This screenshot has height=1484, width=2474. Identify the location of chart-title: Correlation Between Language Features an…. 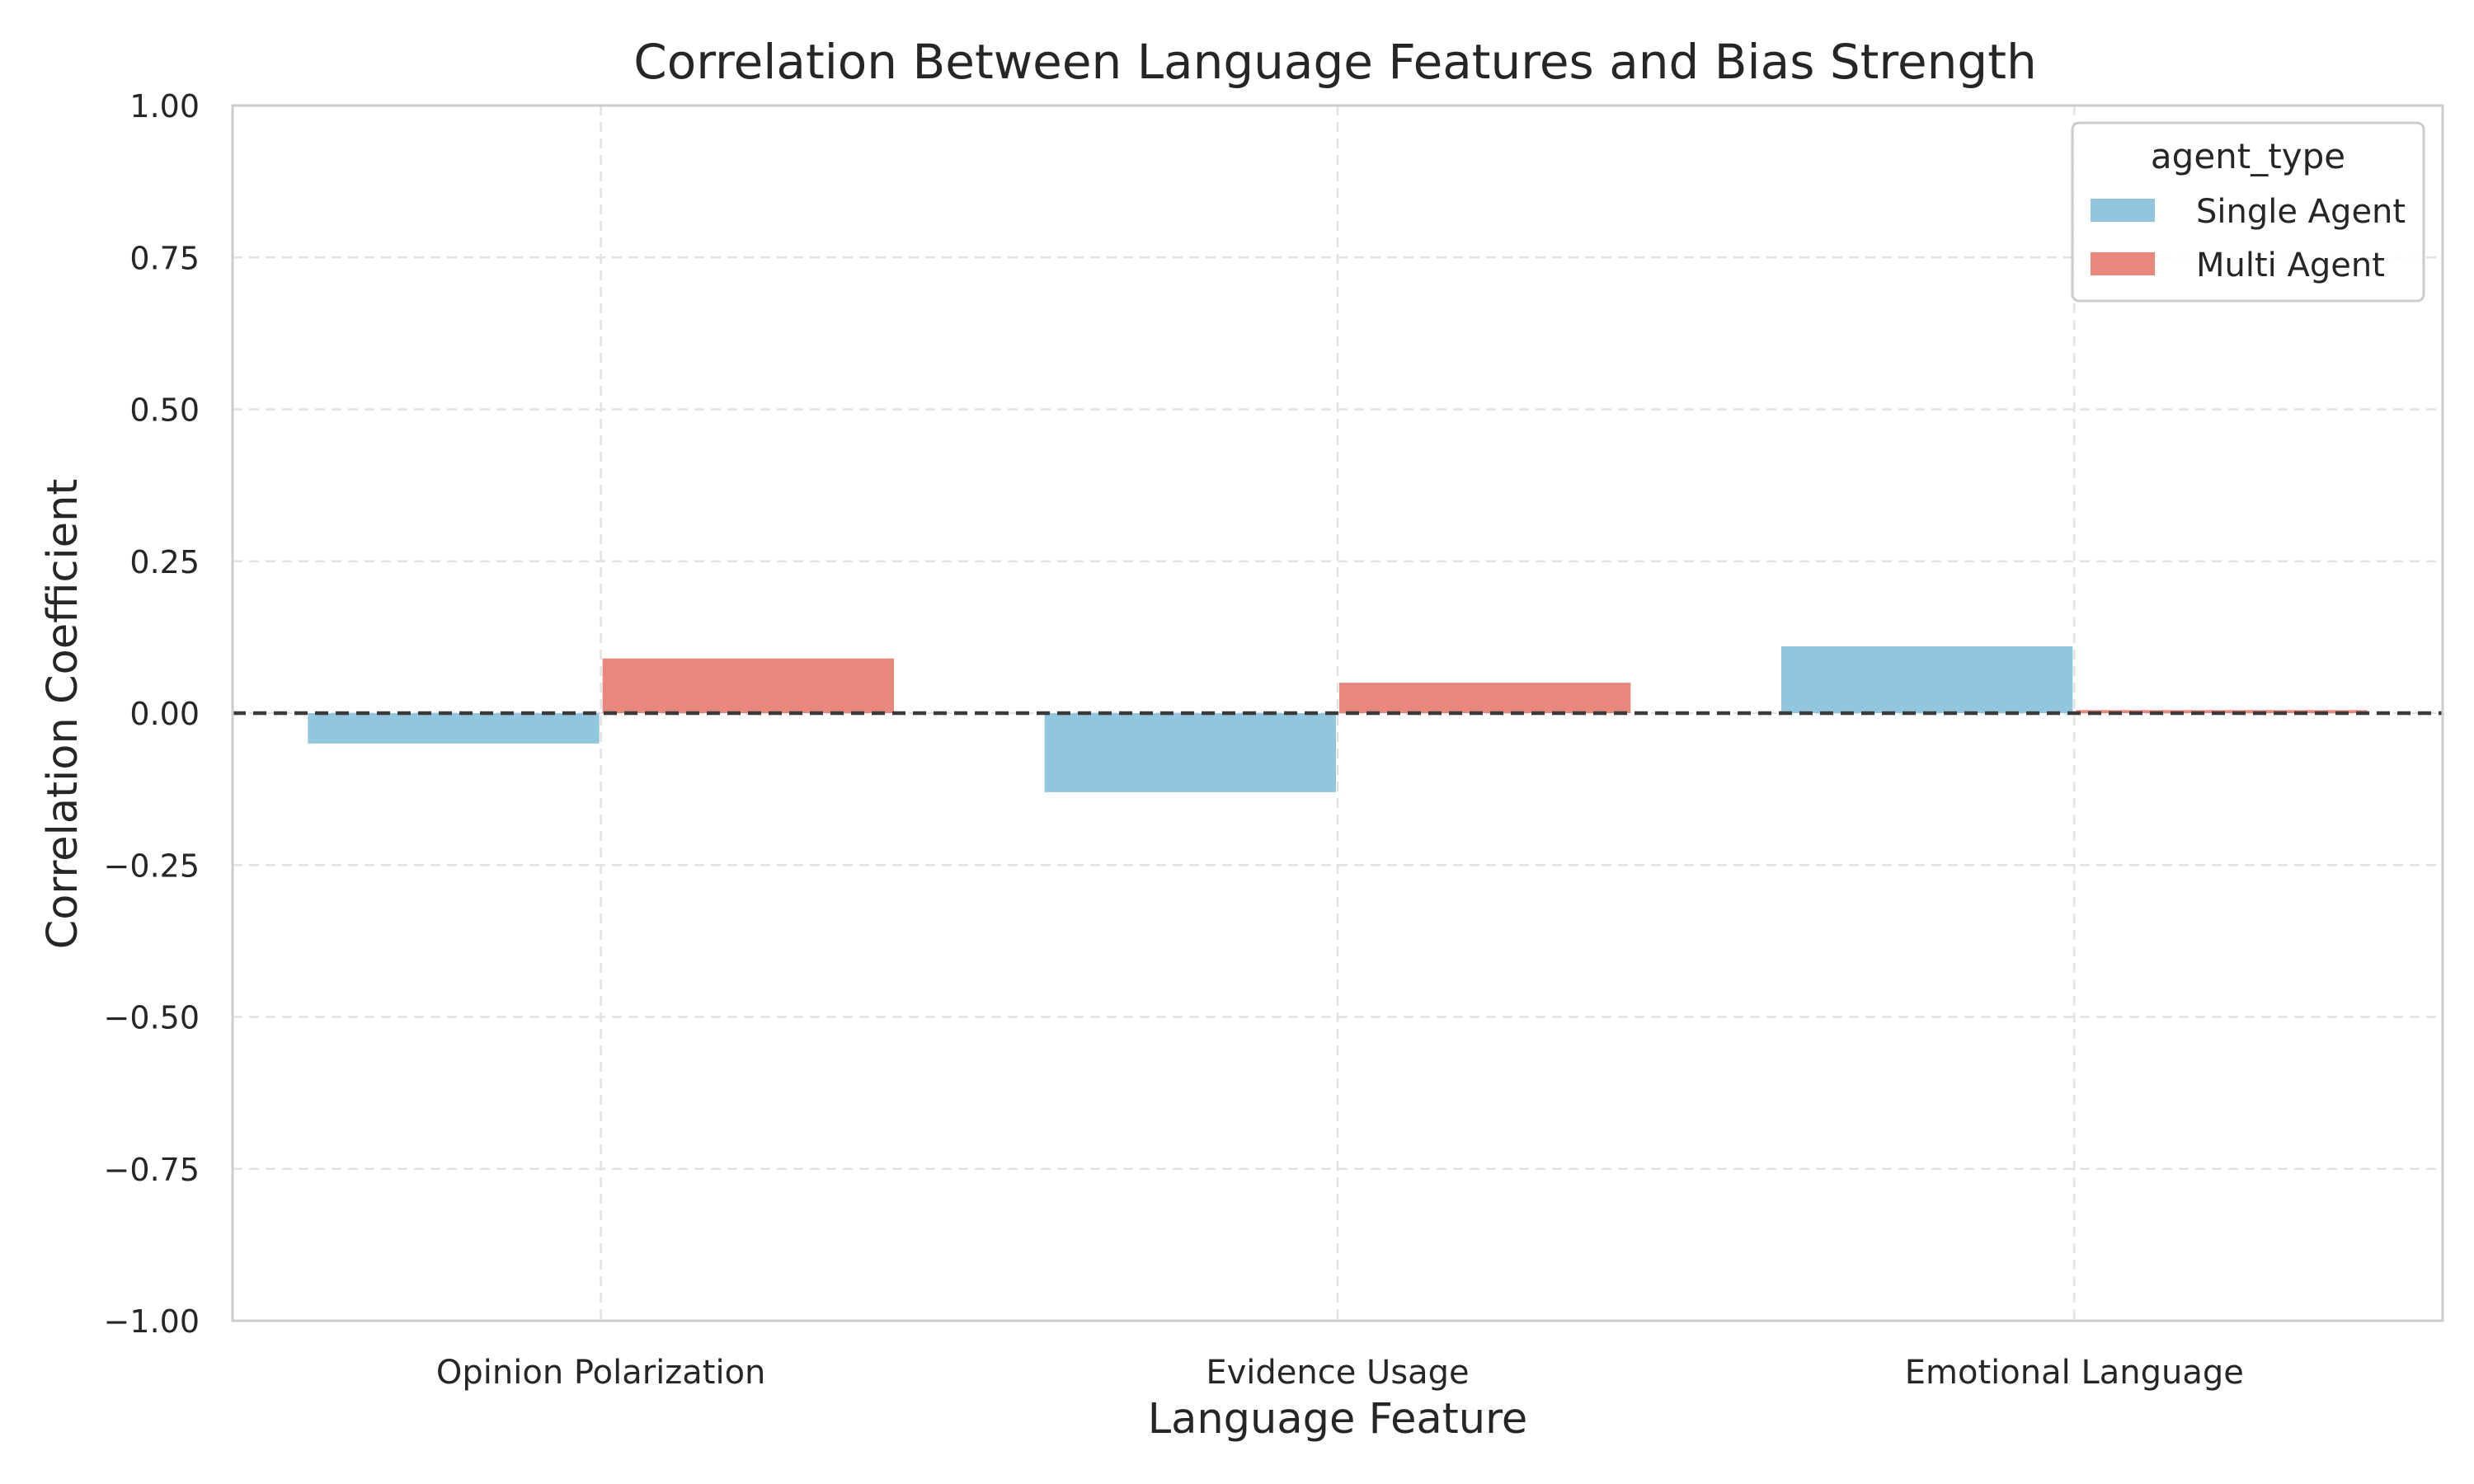
(1335, 62).